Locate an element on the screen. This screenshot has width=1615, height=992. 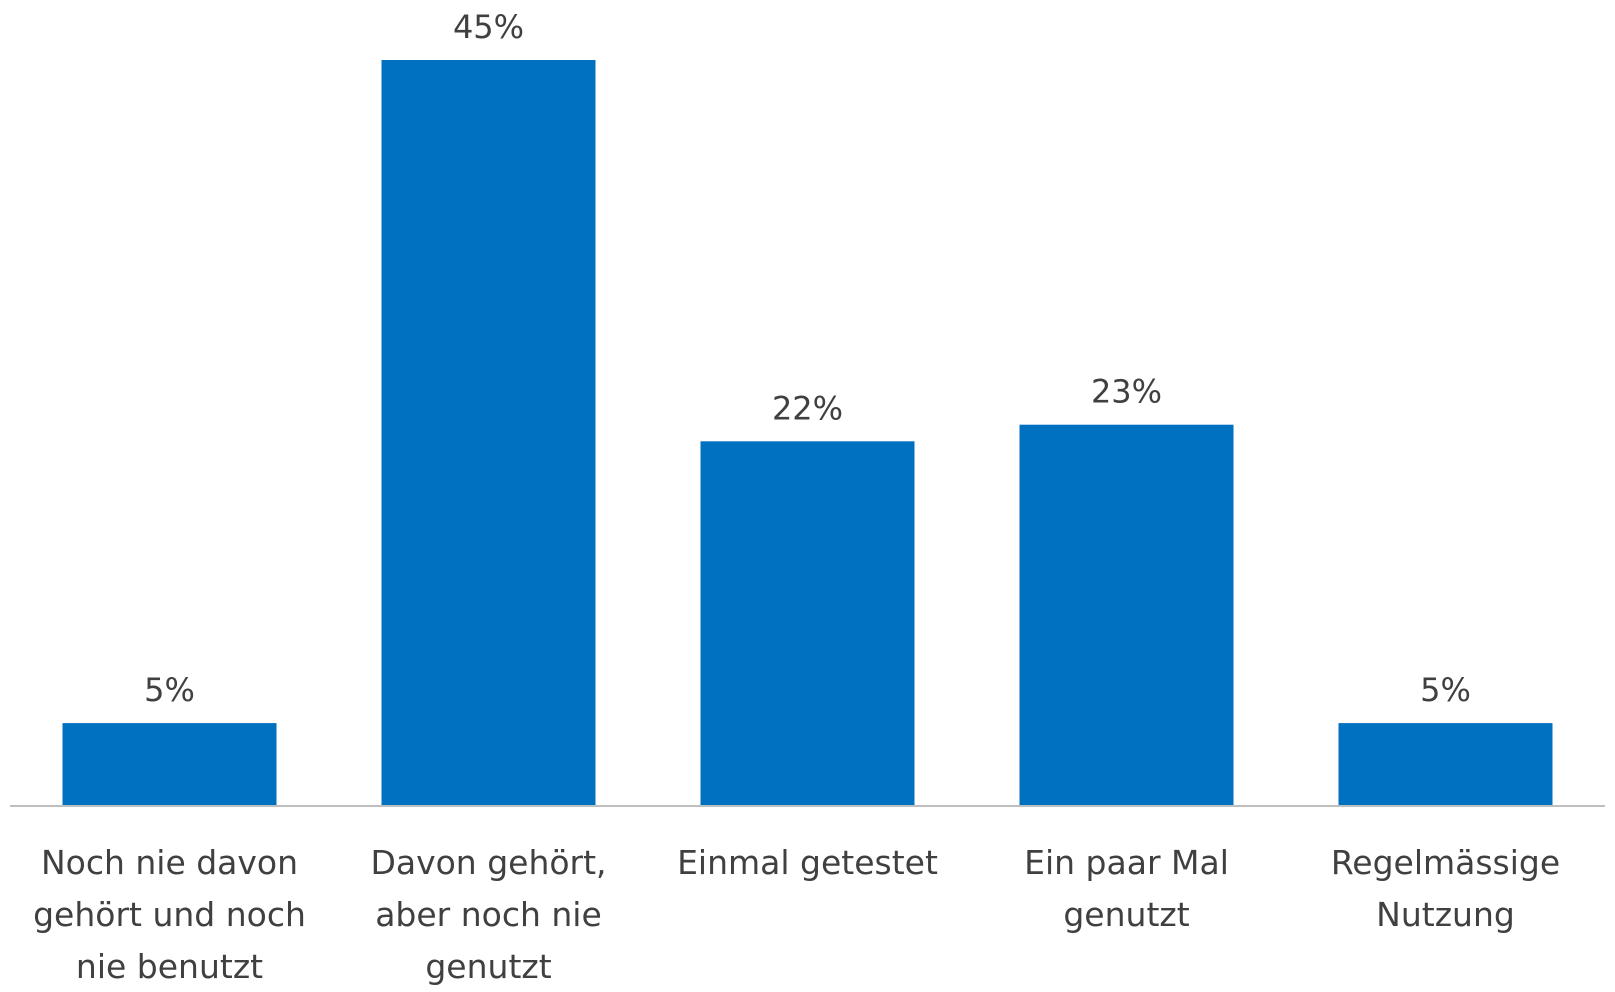
category-label-0-line-1: gehört und noch is located at coordinates (169, 914).